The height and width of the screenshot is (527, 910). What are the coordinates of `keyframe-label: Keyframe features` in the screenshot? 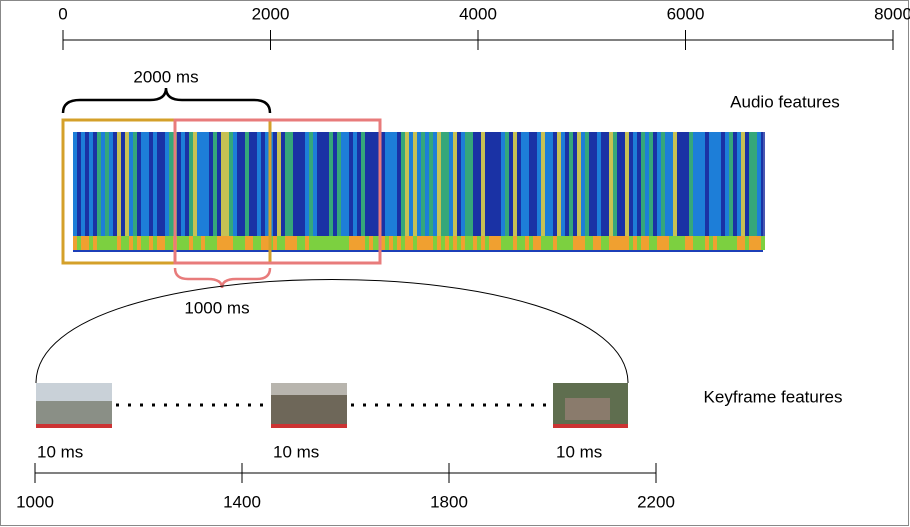 It's located at (773, 396).